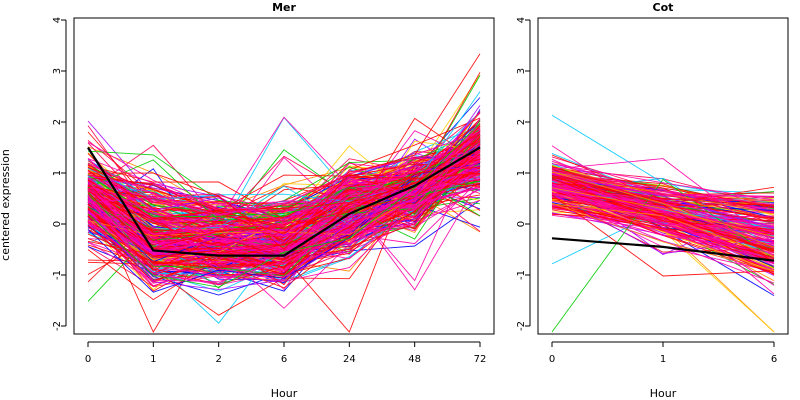 The image size is (800, 400). Describe the element at coordinates (284, 393) in the screenshot. I see `xlabel-mer: Hour` at that location.